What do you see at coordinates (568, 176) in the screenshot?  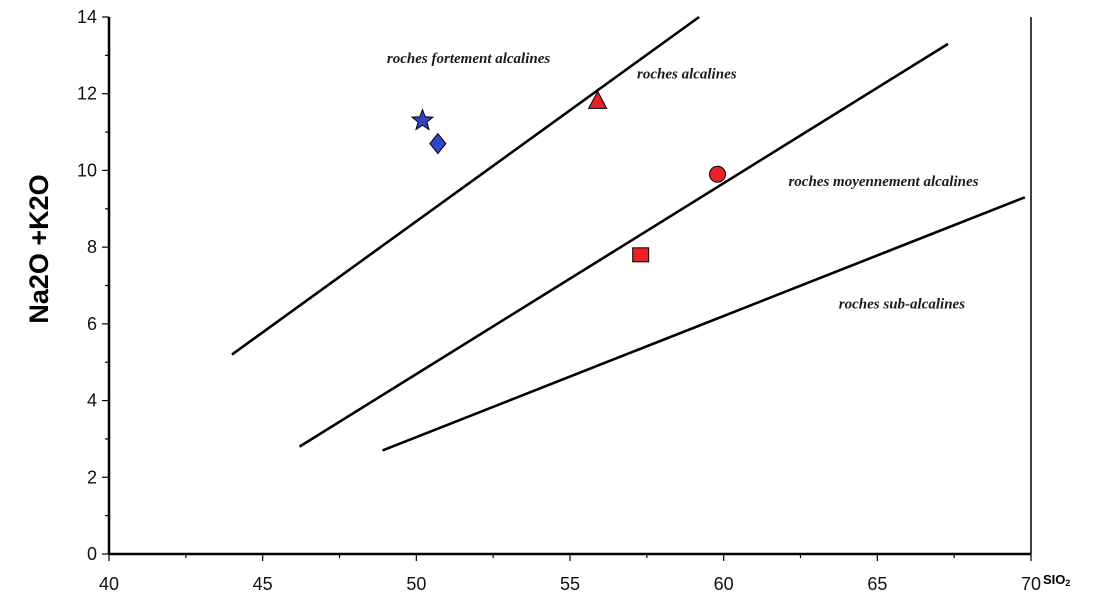 I see `sample-points` at bounding box center [568, 176].